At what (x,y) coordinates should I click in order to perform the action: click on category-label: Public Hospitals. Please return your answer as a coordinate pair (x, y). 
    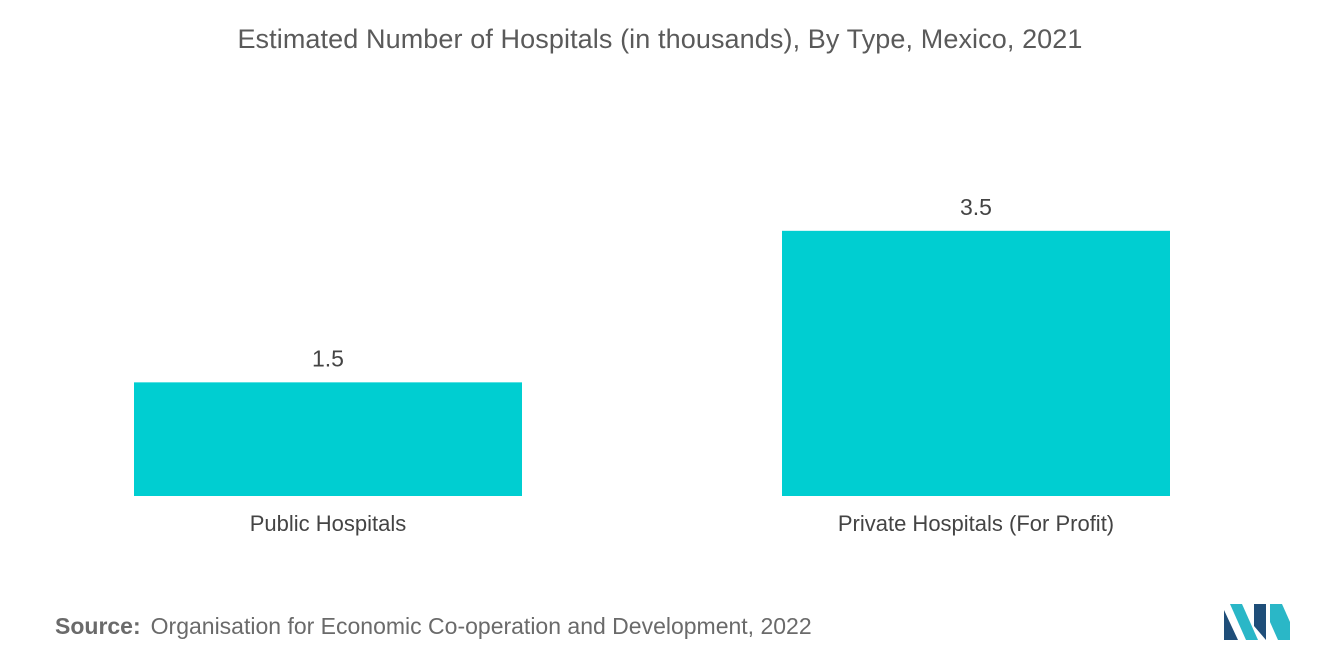
    Looking at the image, I should click on (328, 523).